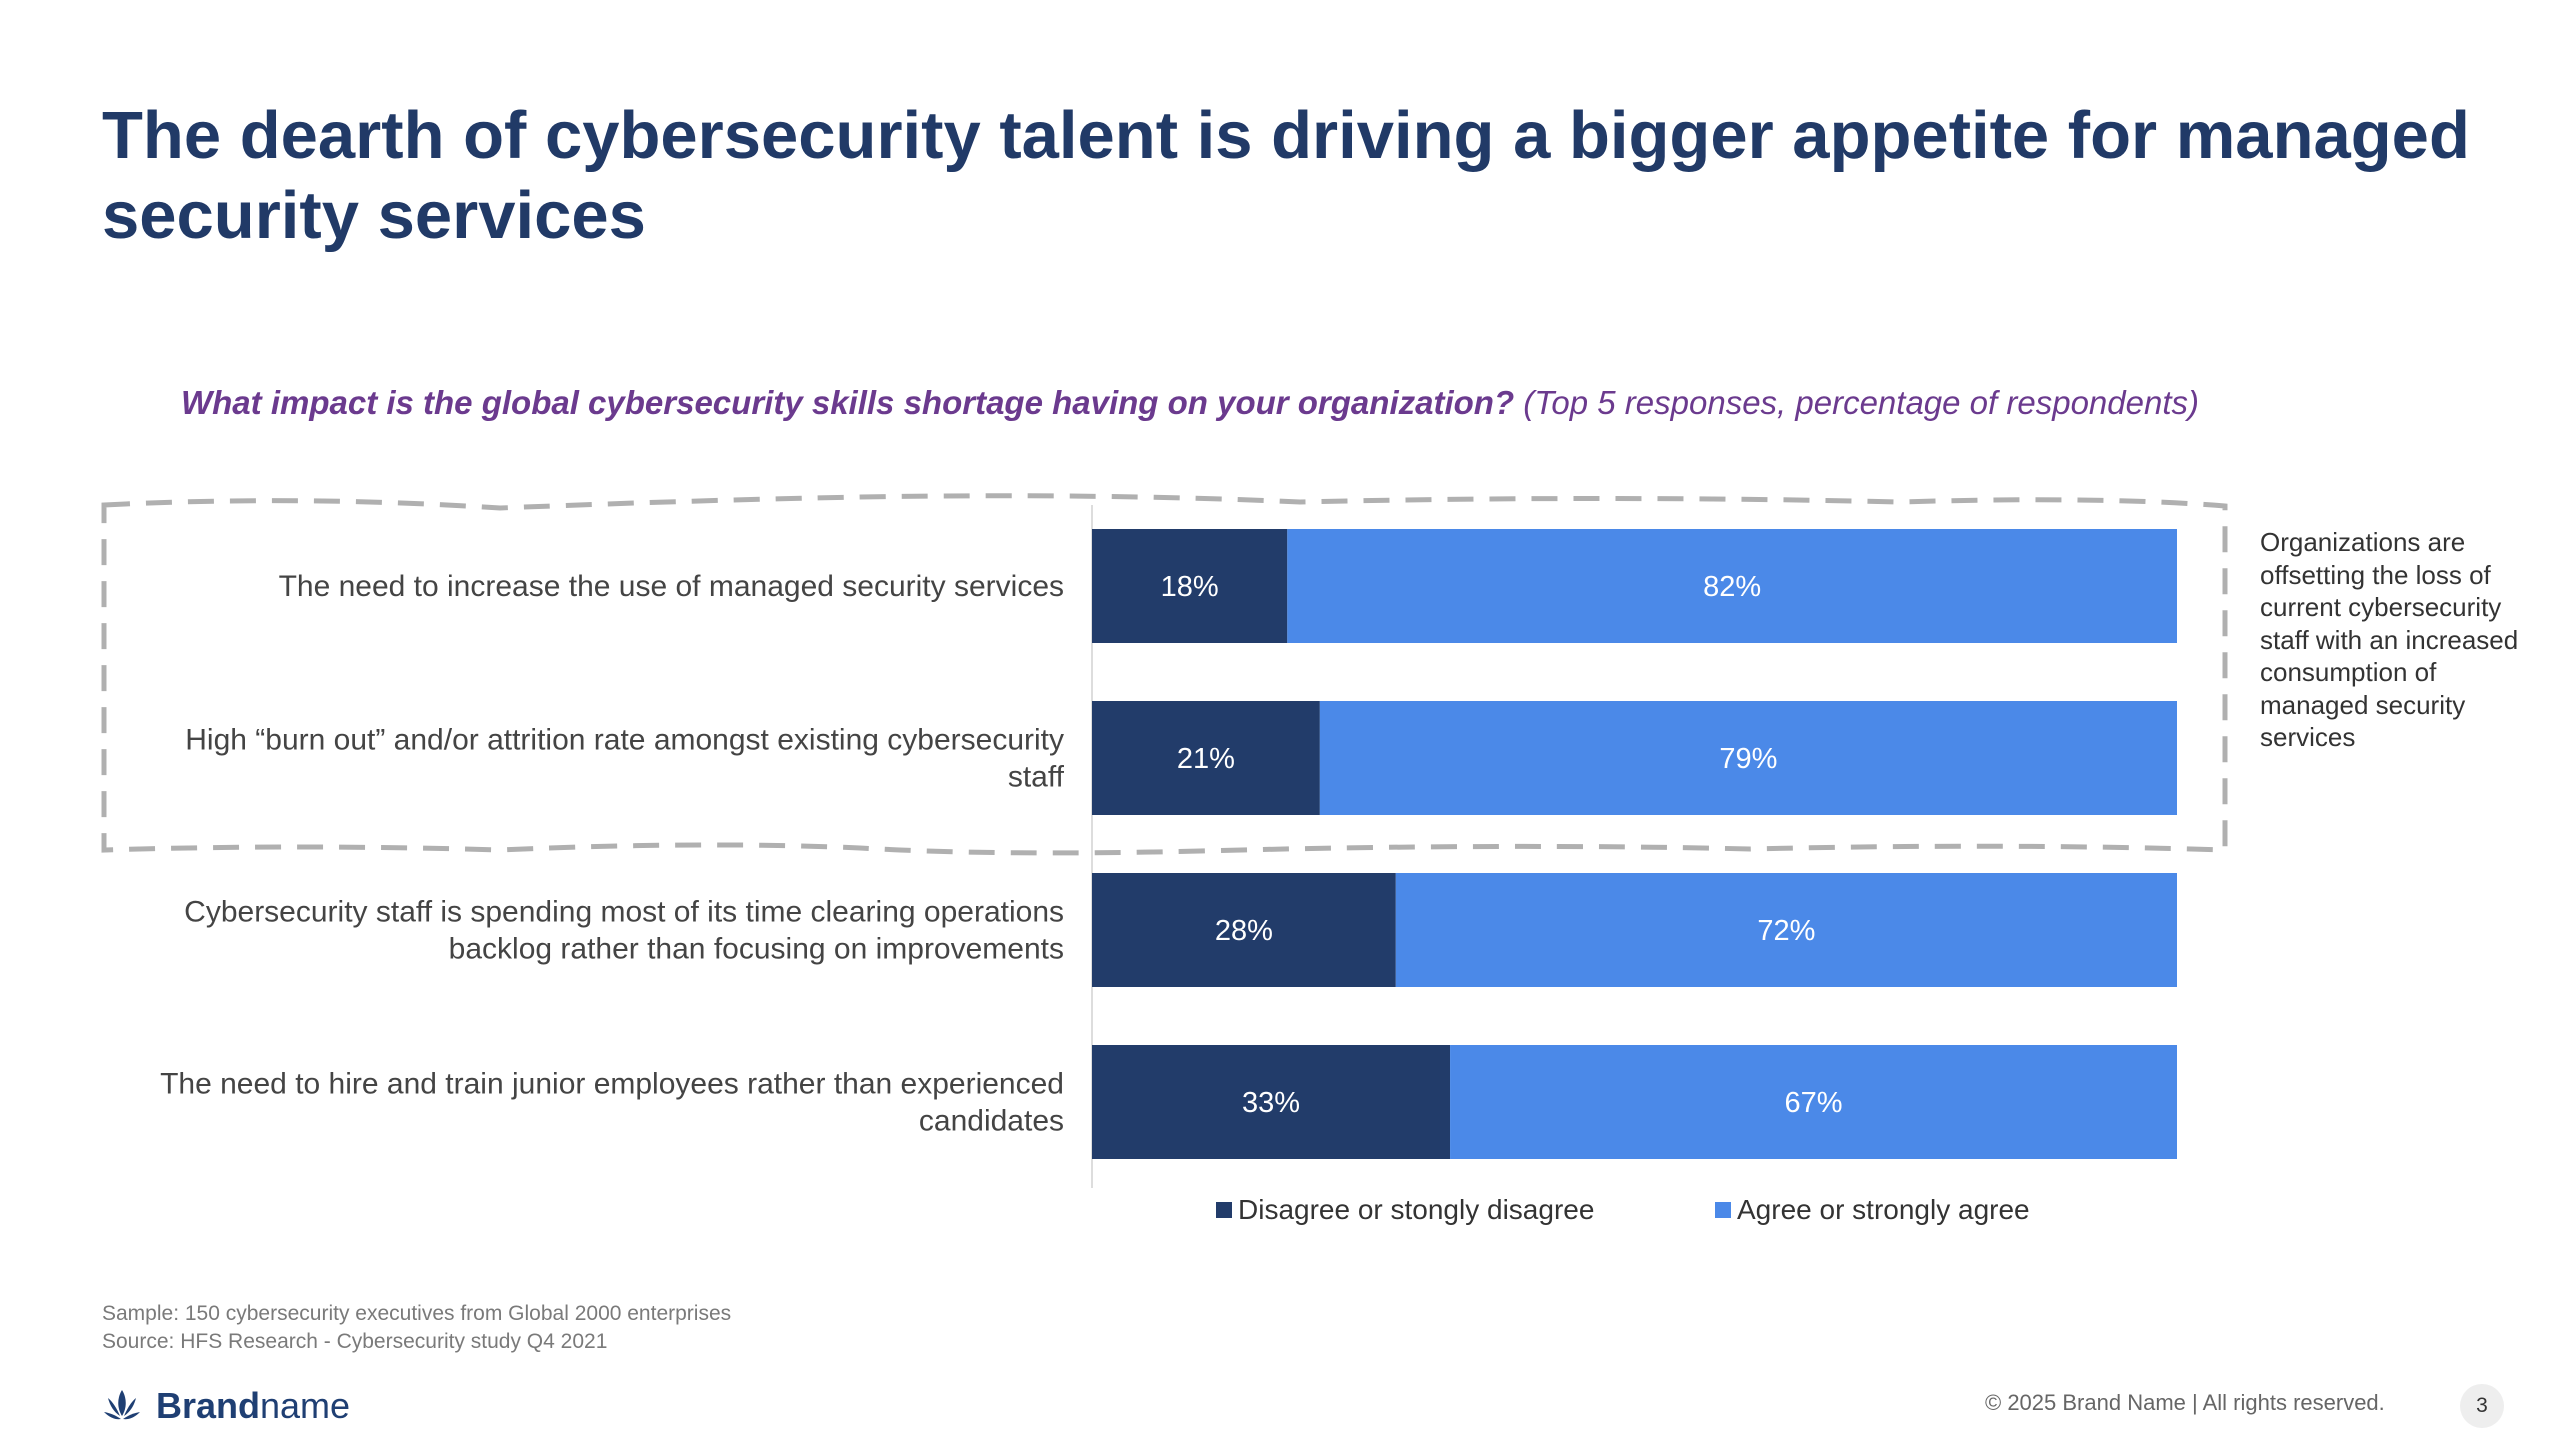 This screenshot has height=1440, width=2560. Describe the element at coordinates (208, 1405) in the screenshot. I see `brand-name-bold: Brand` at that location.